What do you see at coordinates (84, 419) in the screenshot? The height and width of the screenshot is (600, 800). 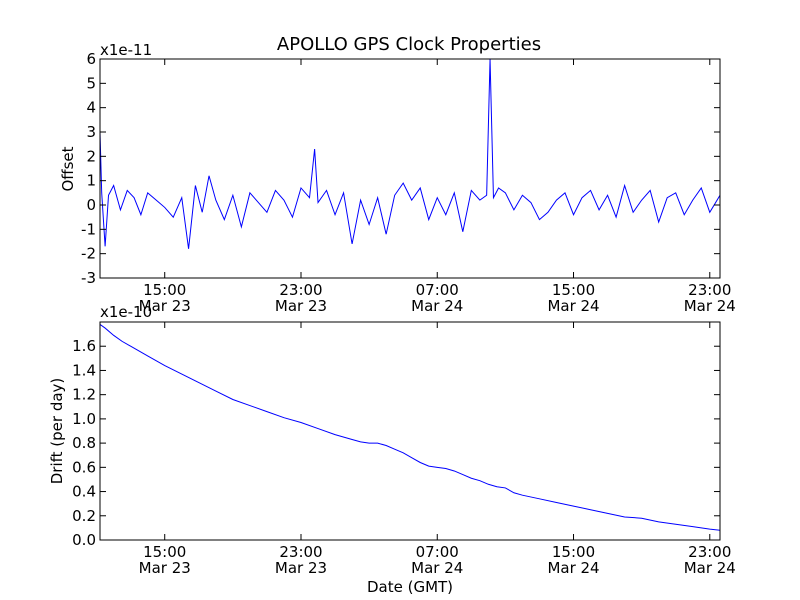 I see `drift-y-tick-label: 1.0` at bounding box center [84, 419].